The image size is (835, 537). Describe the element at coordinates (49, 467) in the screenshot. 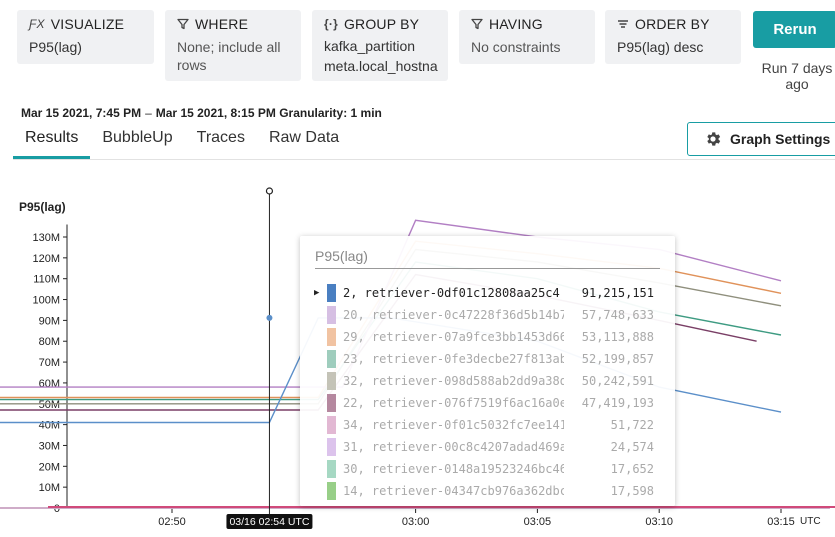

I see `y-tick-label: 20M` at that location.